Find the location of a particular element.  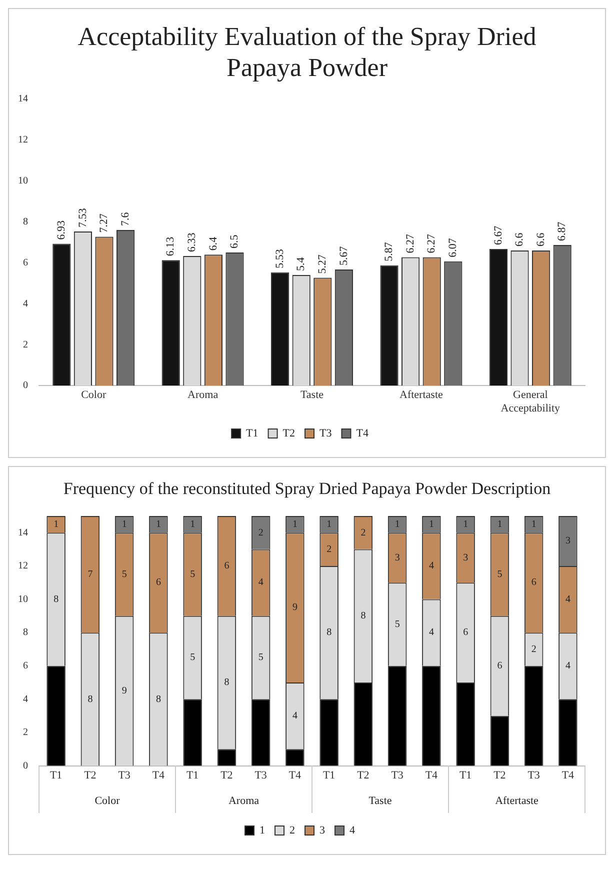

data-label: 7 is located at coordinates (90, 574).